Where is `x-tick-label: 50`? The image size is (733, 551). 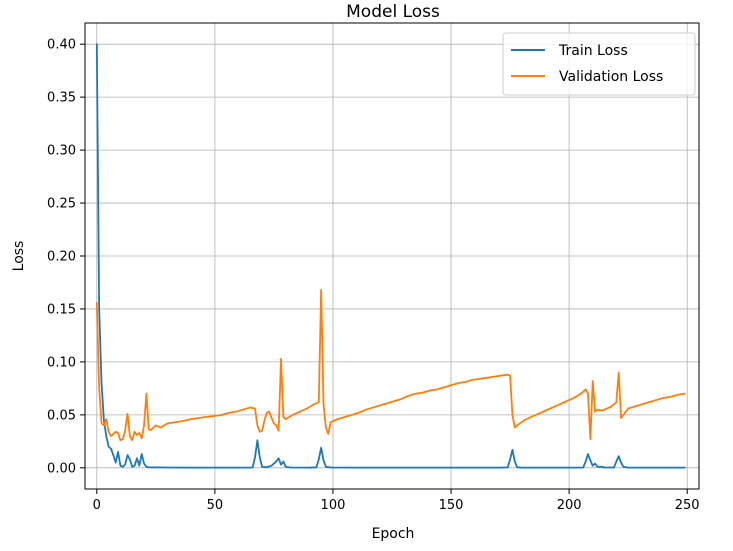
x-tick-label: 50 is located at coordinates (215, 505).